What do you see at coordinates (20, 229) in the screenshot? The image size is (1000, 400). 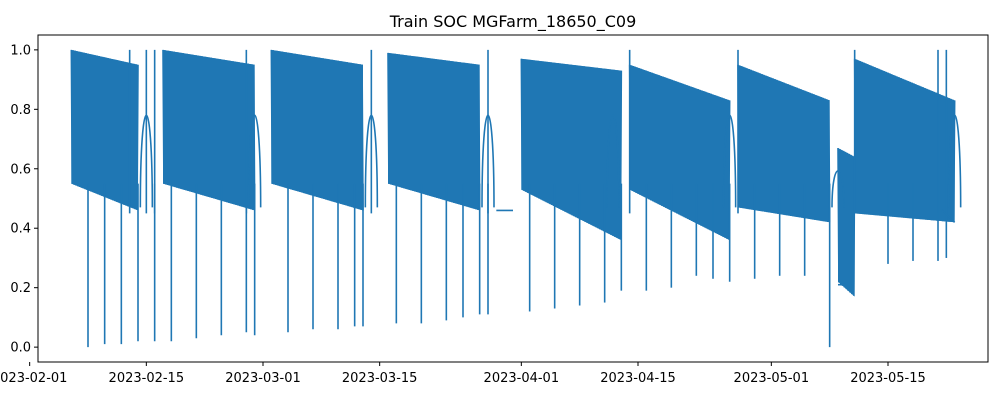 I see `y-tick-label-2: 0.4` at bounding box center [20, 229].